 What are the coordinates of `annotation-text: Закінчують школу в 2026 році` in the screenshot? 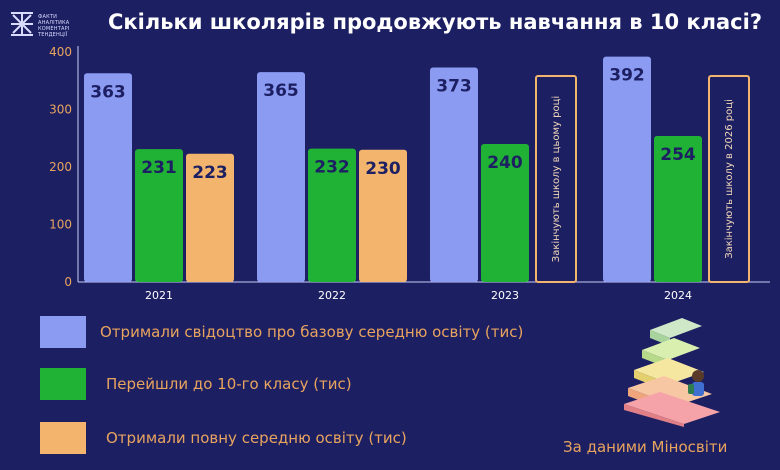 It's located at (729, 179).